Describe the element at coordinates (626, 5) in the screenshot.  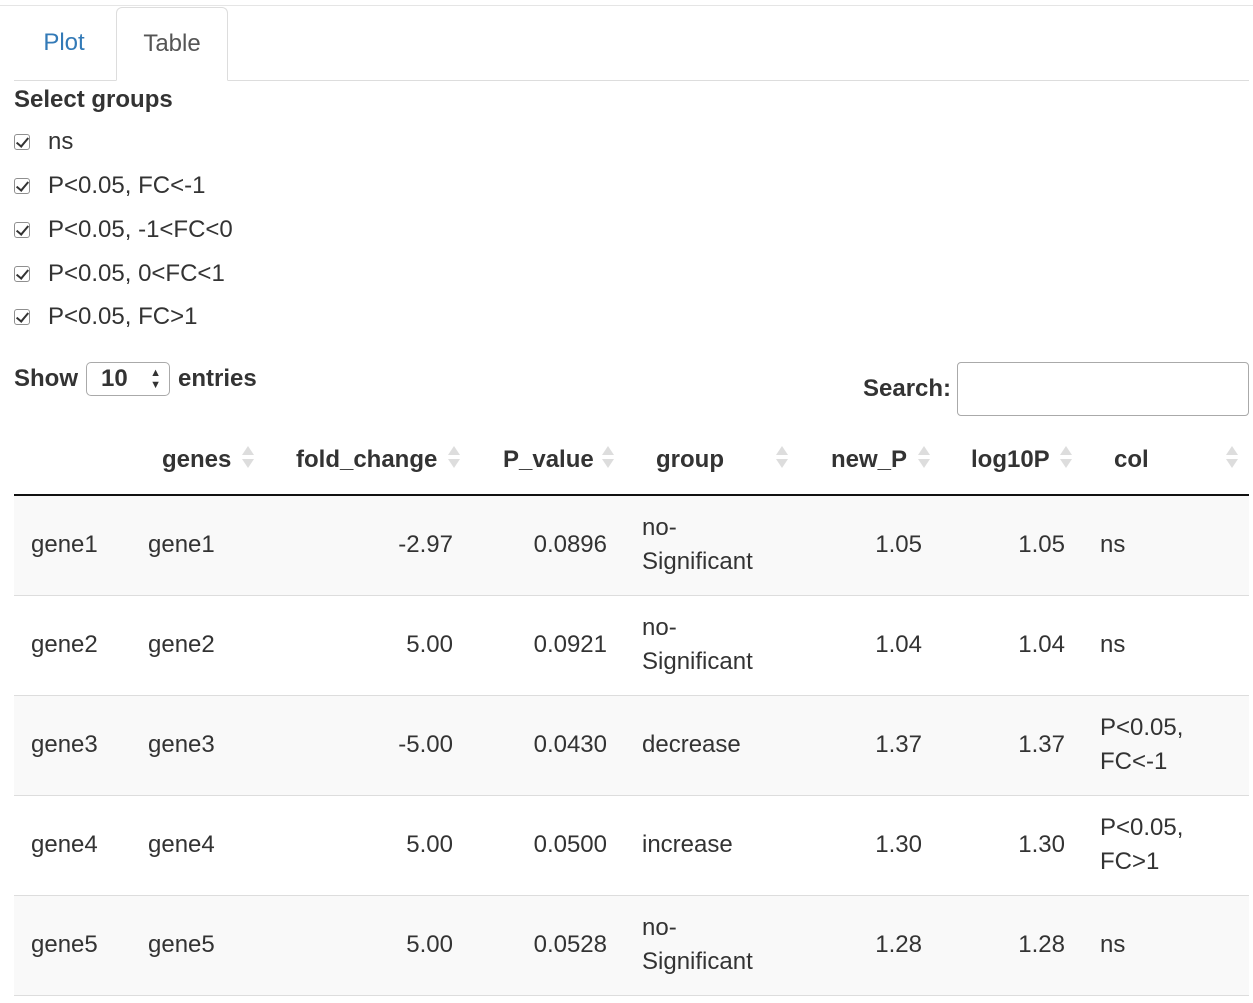
I see `top-divider` at that location.